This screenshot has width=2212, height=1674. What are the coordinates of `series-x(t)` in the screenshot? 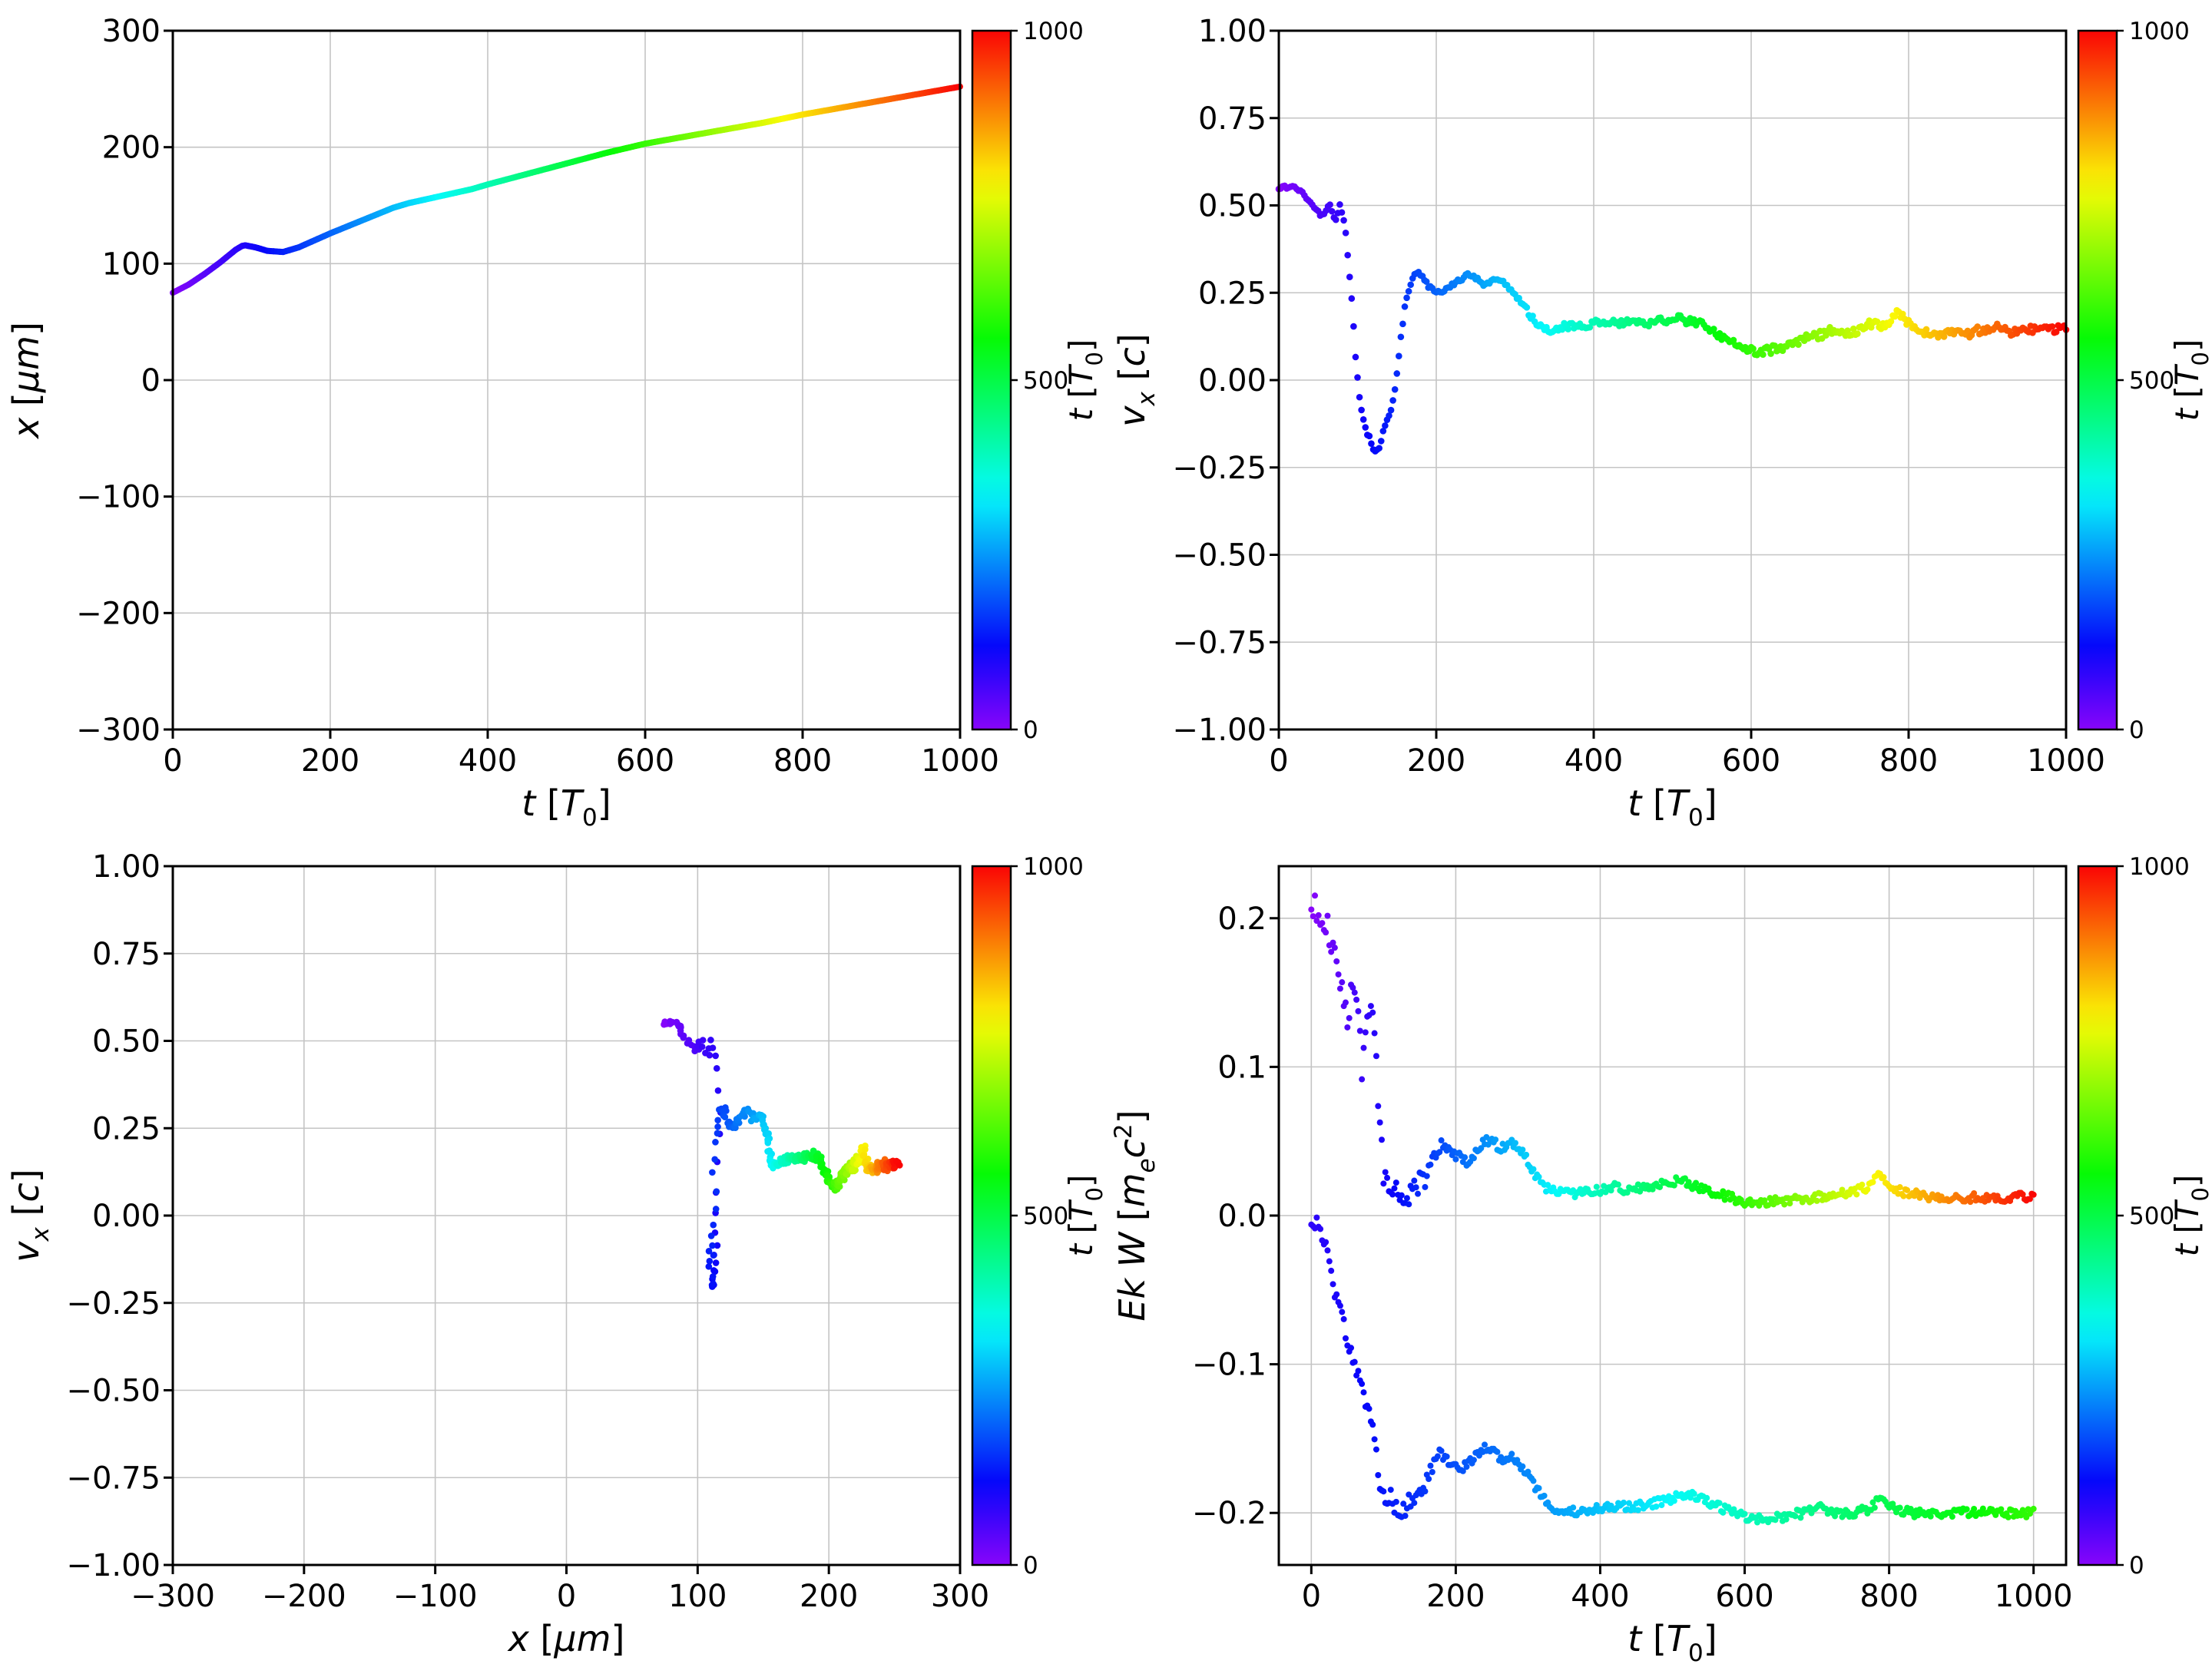 It's located at (566, 190).